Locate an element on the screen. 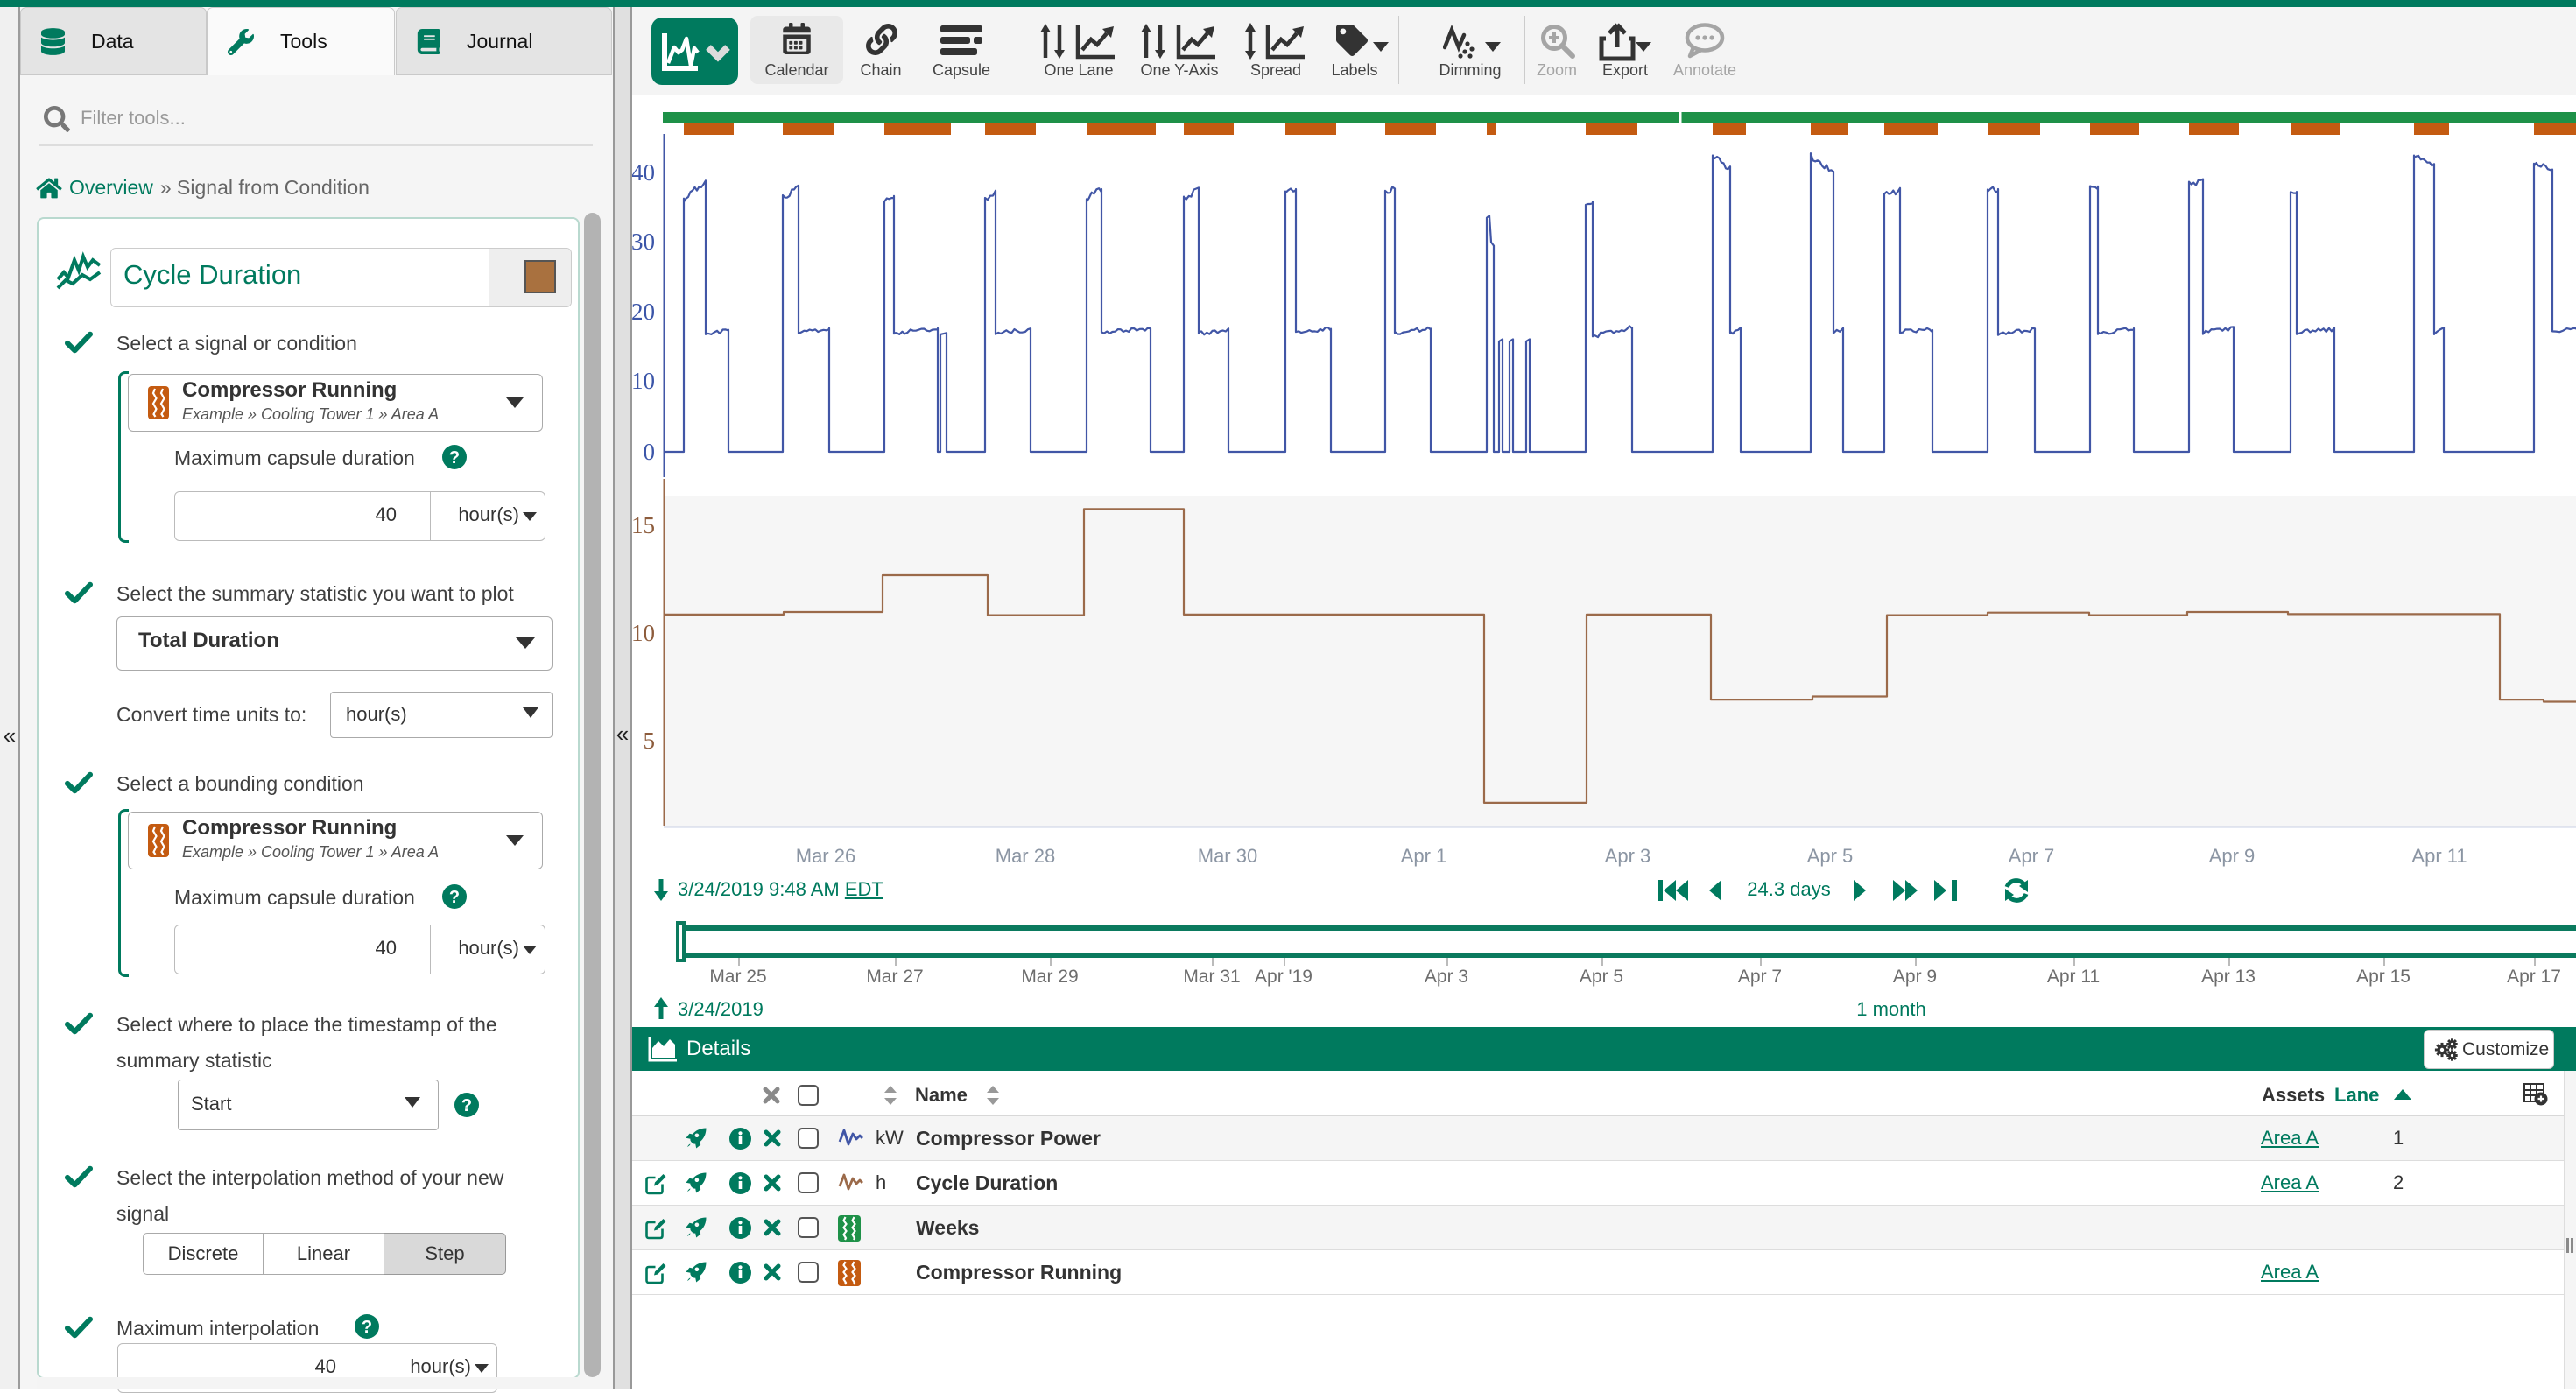 This screenshot has width=2576, height=1393. svg-text: 15 is located at coordinates (643, 525).